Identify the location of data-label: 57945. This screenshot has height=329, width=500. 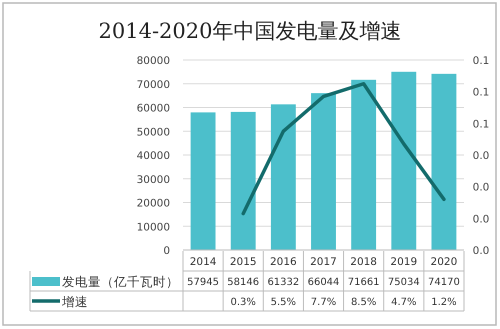
(203, 282).